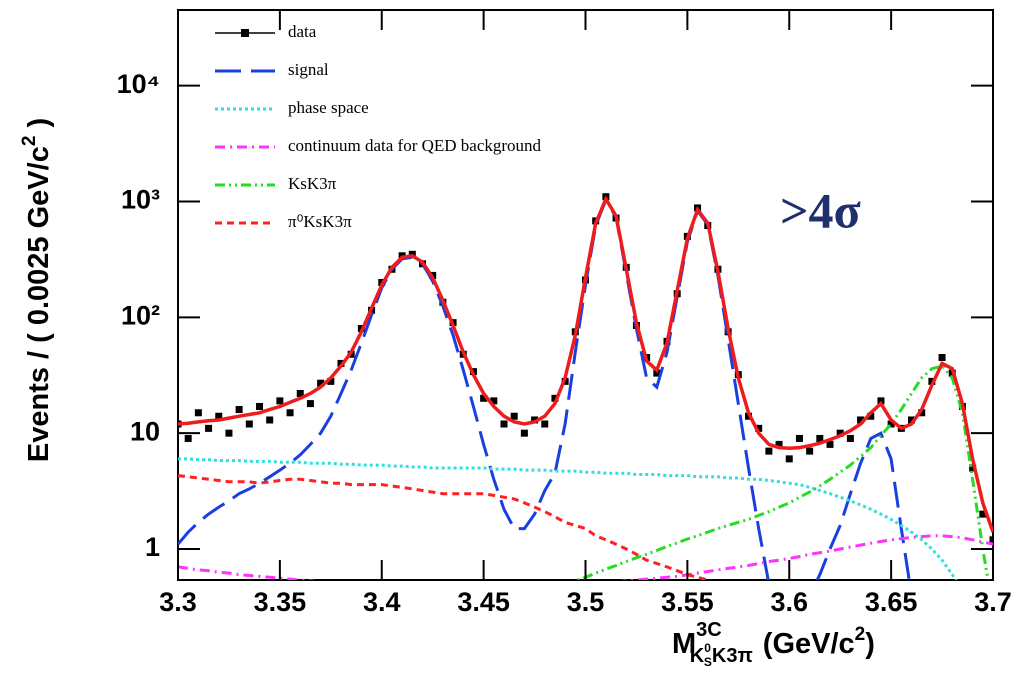 This screenshot has height=684, width=1021. What do you see at coordinates (140, 315) in the screenshot?
I see `y-tick-label: 10²` at bounding box center [140, 315].